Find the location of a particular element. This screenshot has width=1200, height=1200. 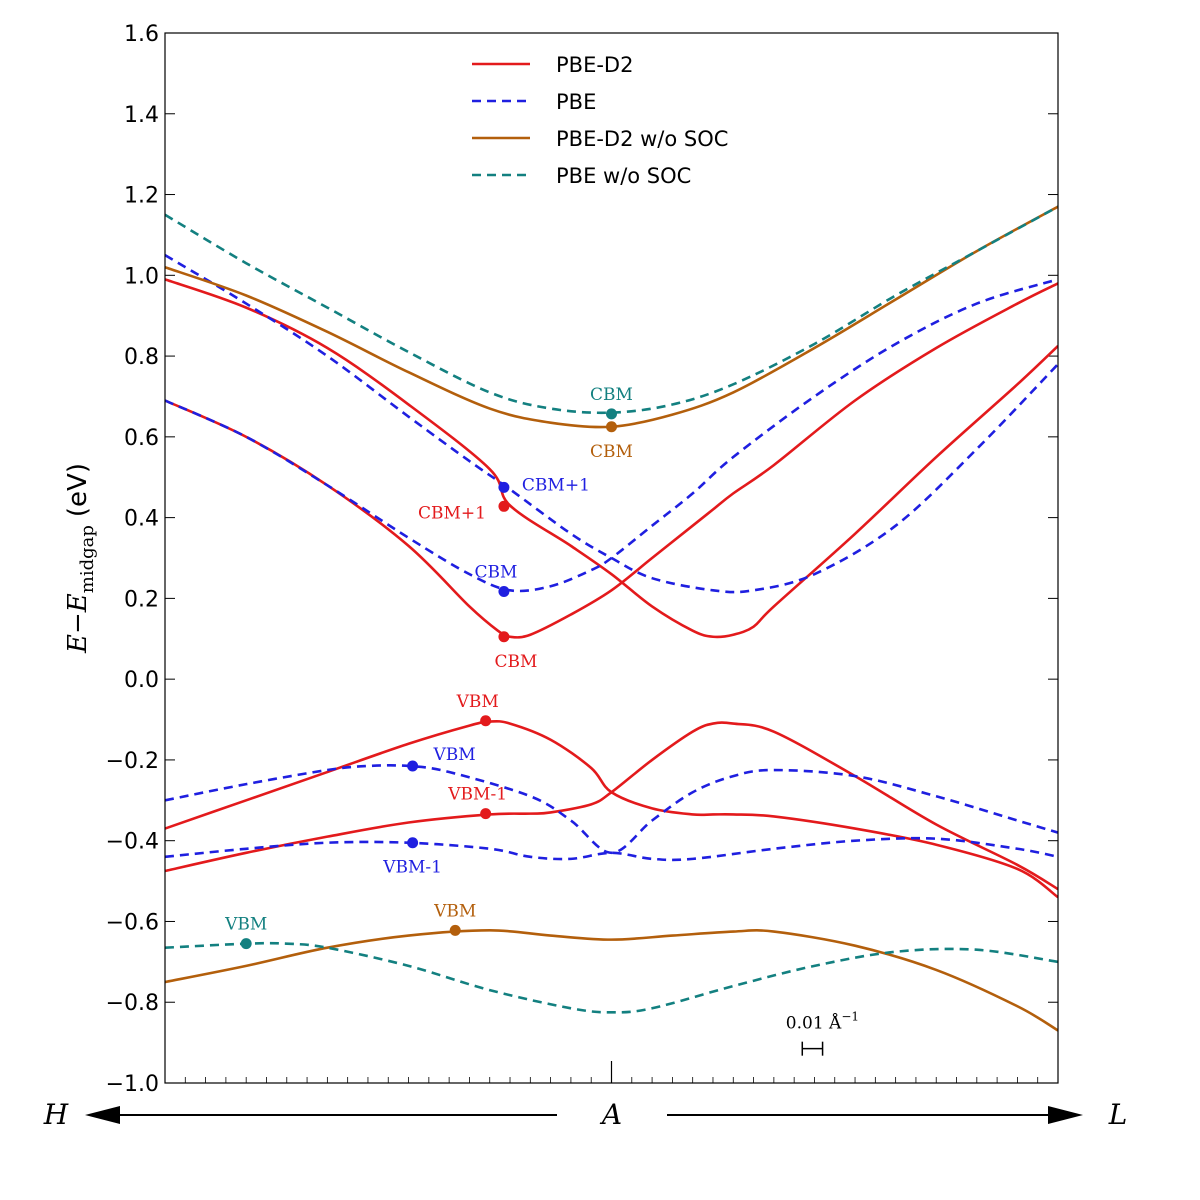

legend: PBE-D2 PBE PBE-D2 w/o SOC PBE w/o SOC is located at coordinates (600, 120).